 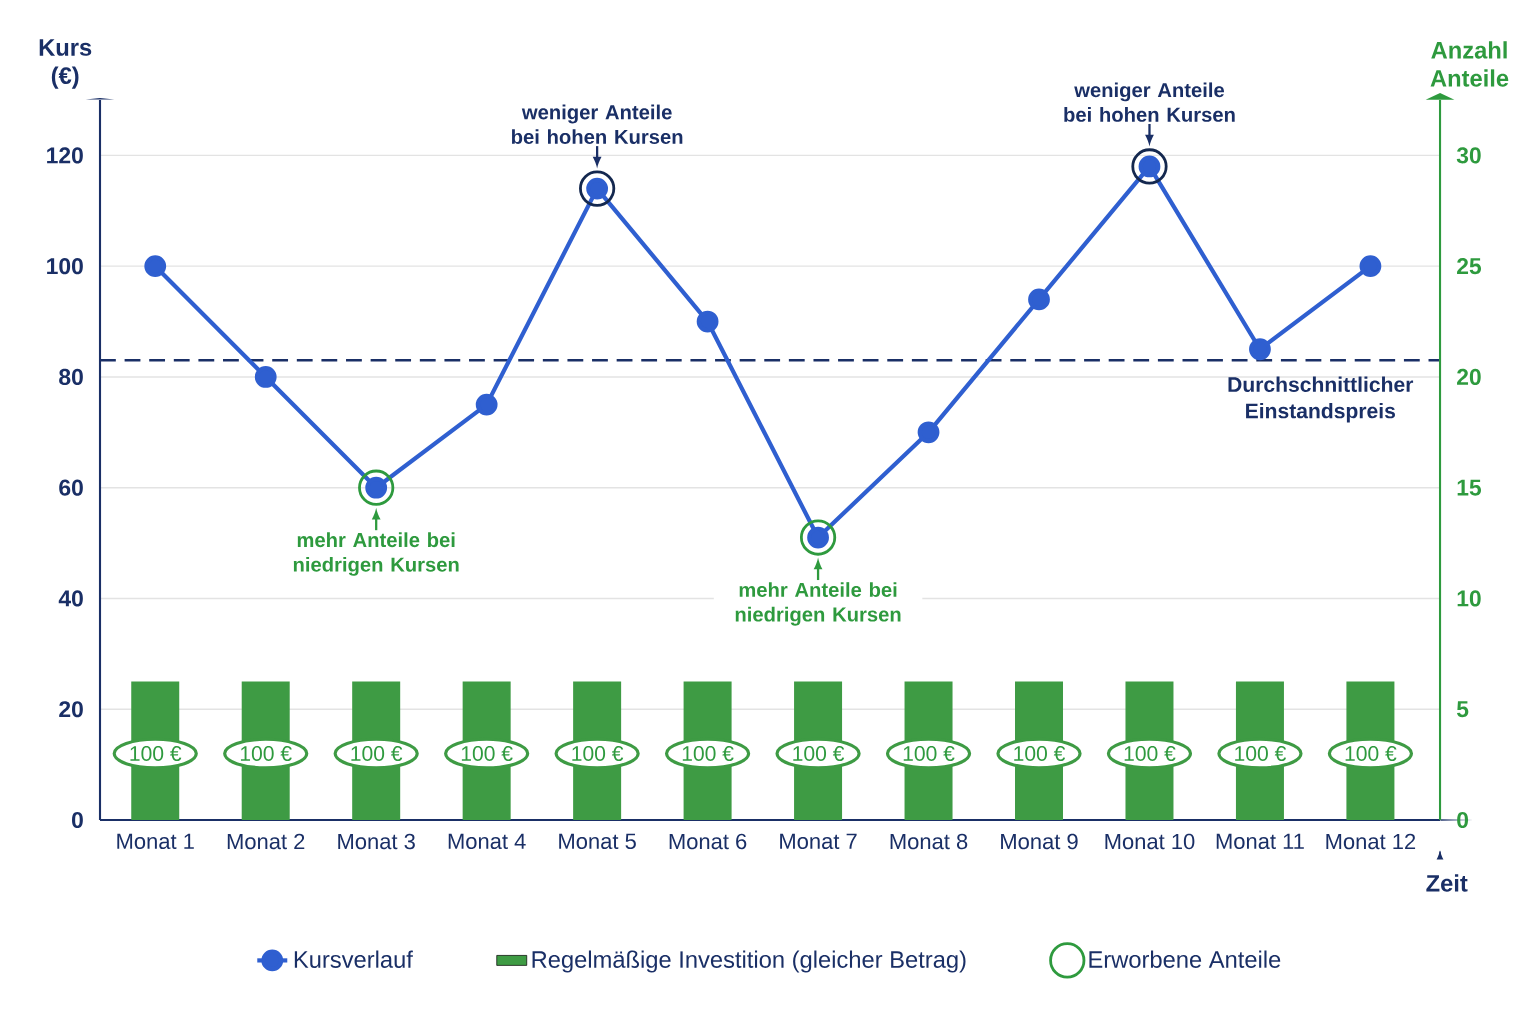 I want to click on y2-axis-title: Anzahl Anteile, so click(x=1469, y=64).